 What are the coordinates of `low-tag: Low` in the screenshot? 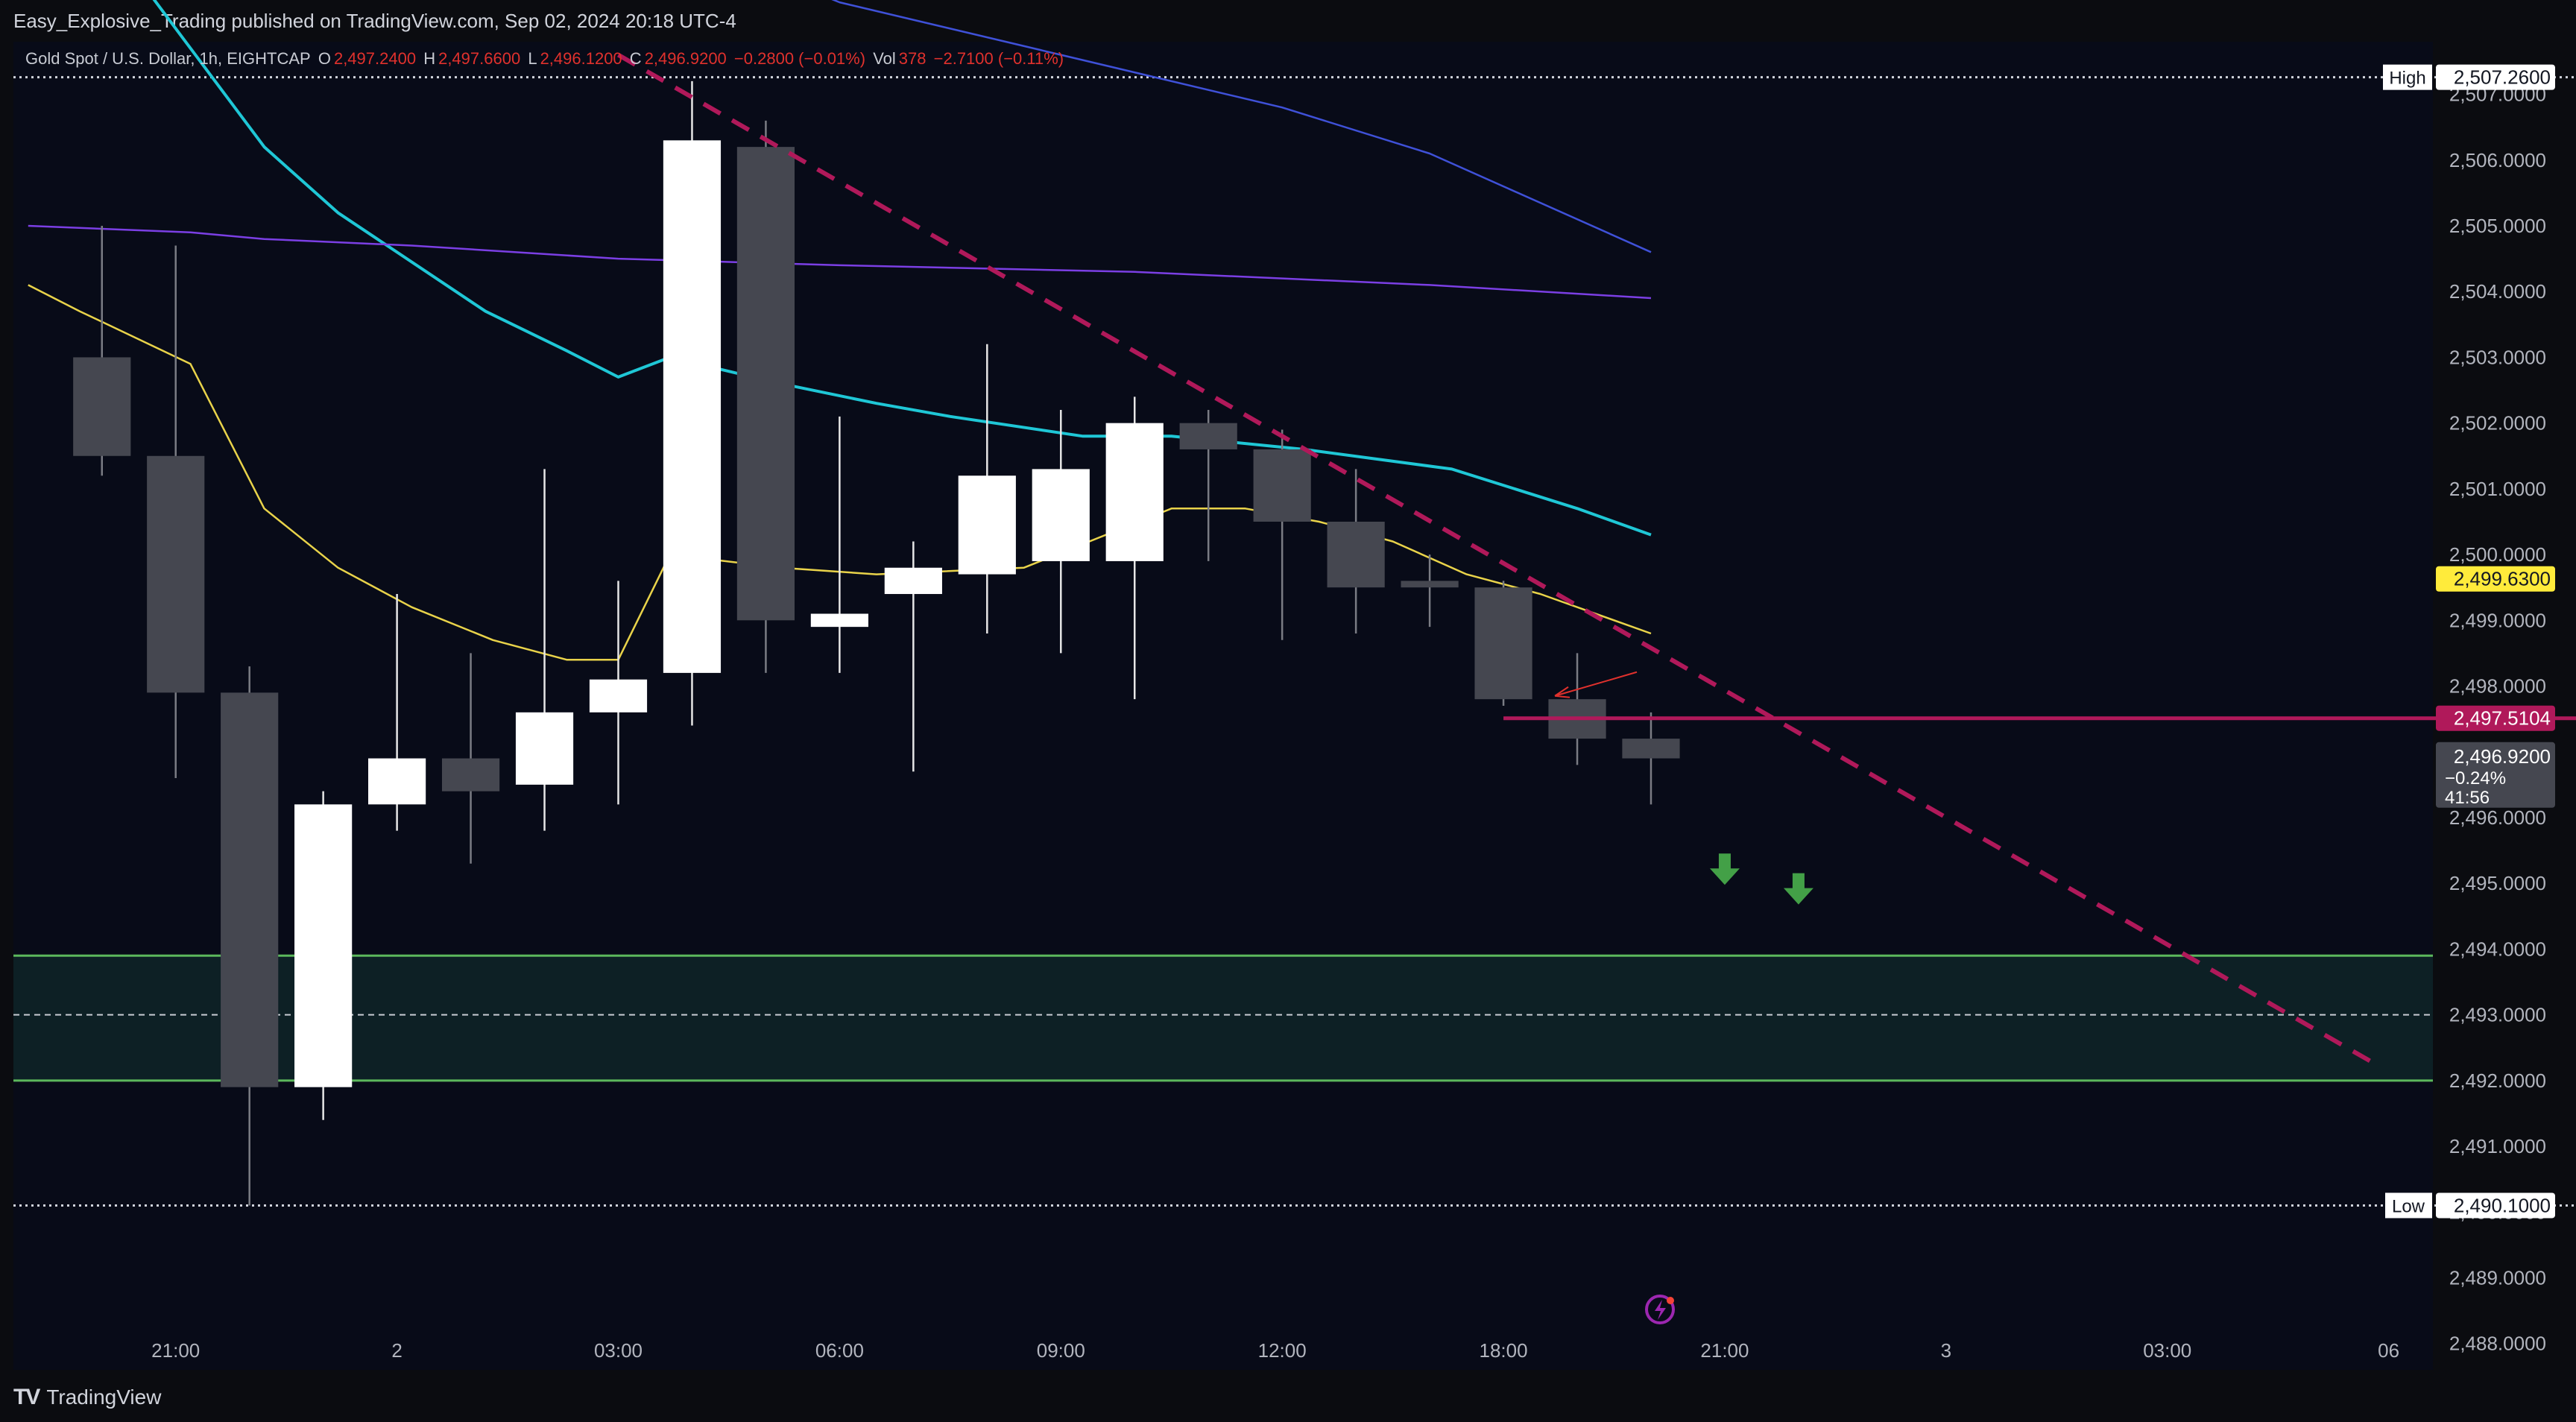 It's located at (2408, 1205).